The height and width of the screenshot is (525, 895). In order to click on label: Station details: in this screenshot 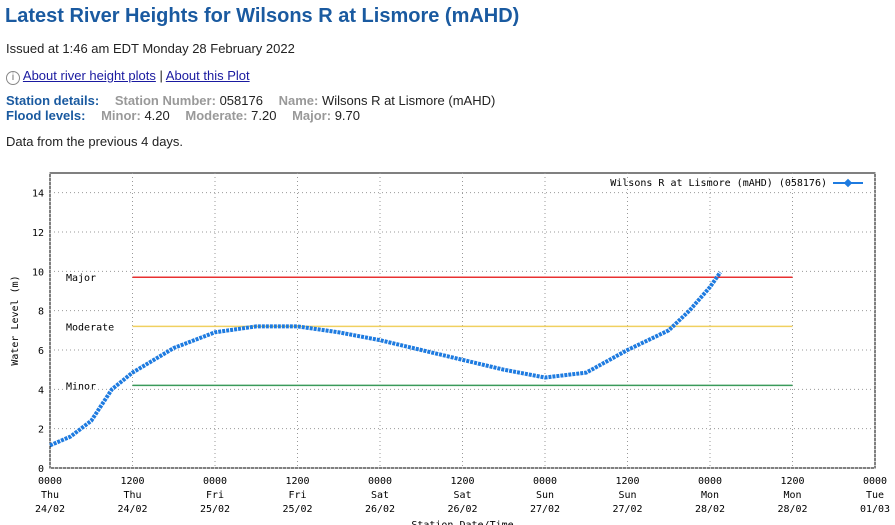, I will do `click(53, 100)`.